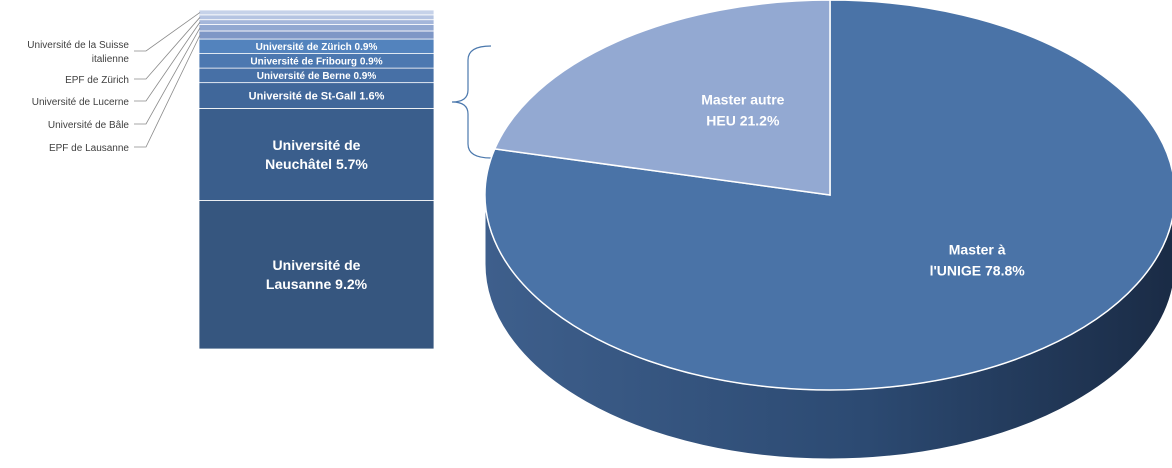  I want to click on bar-segment-label: Université de Fribourg 0.9%, so click(316, 61).